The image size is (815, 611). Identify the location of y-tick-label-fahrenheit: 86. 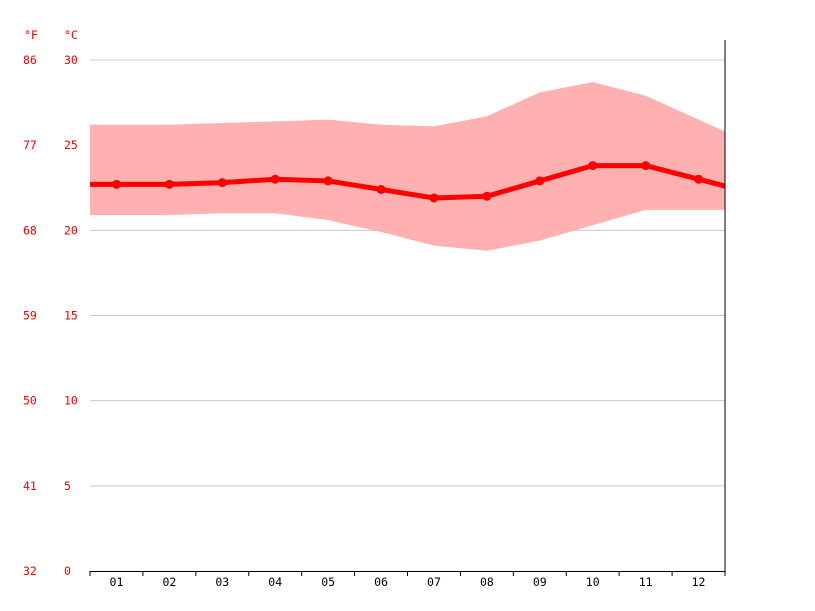
(30, 60).